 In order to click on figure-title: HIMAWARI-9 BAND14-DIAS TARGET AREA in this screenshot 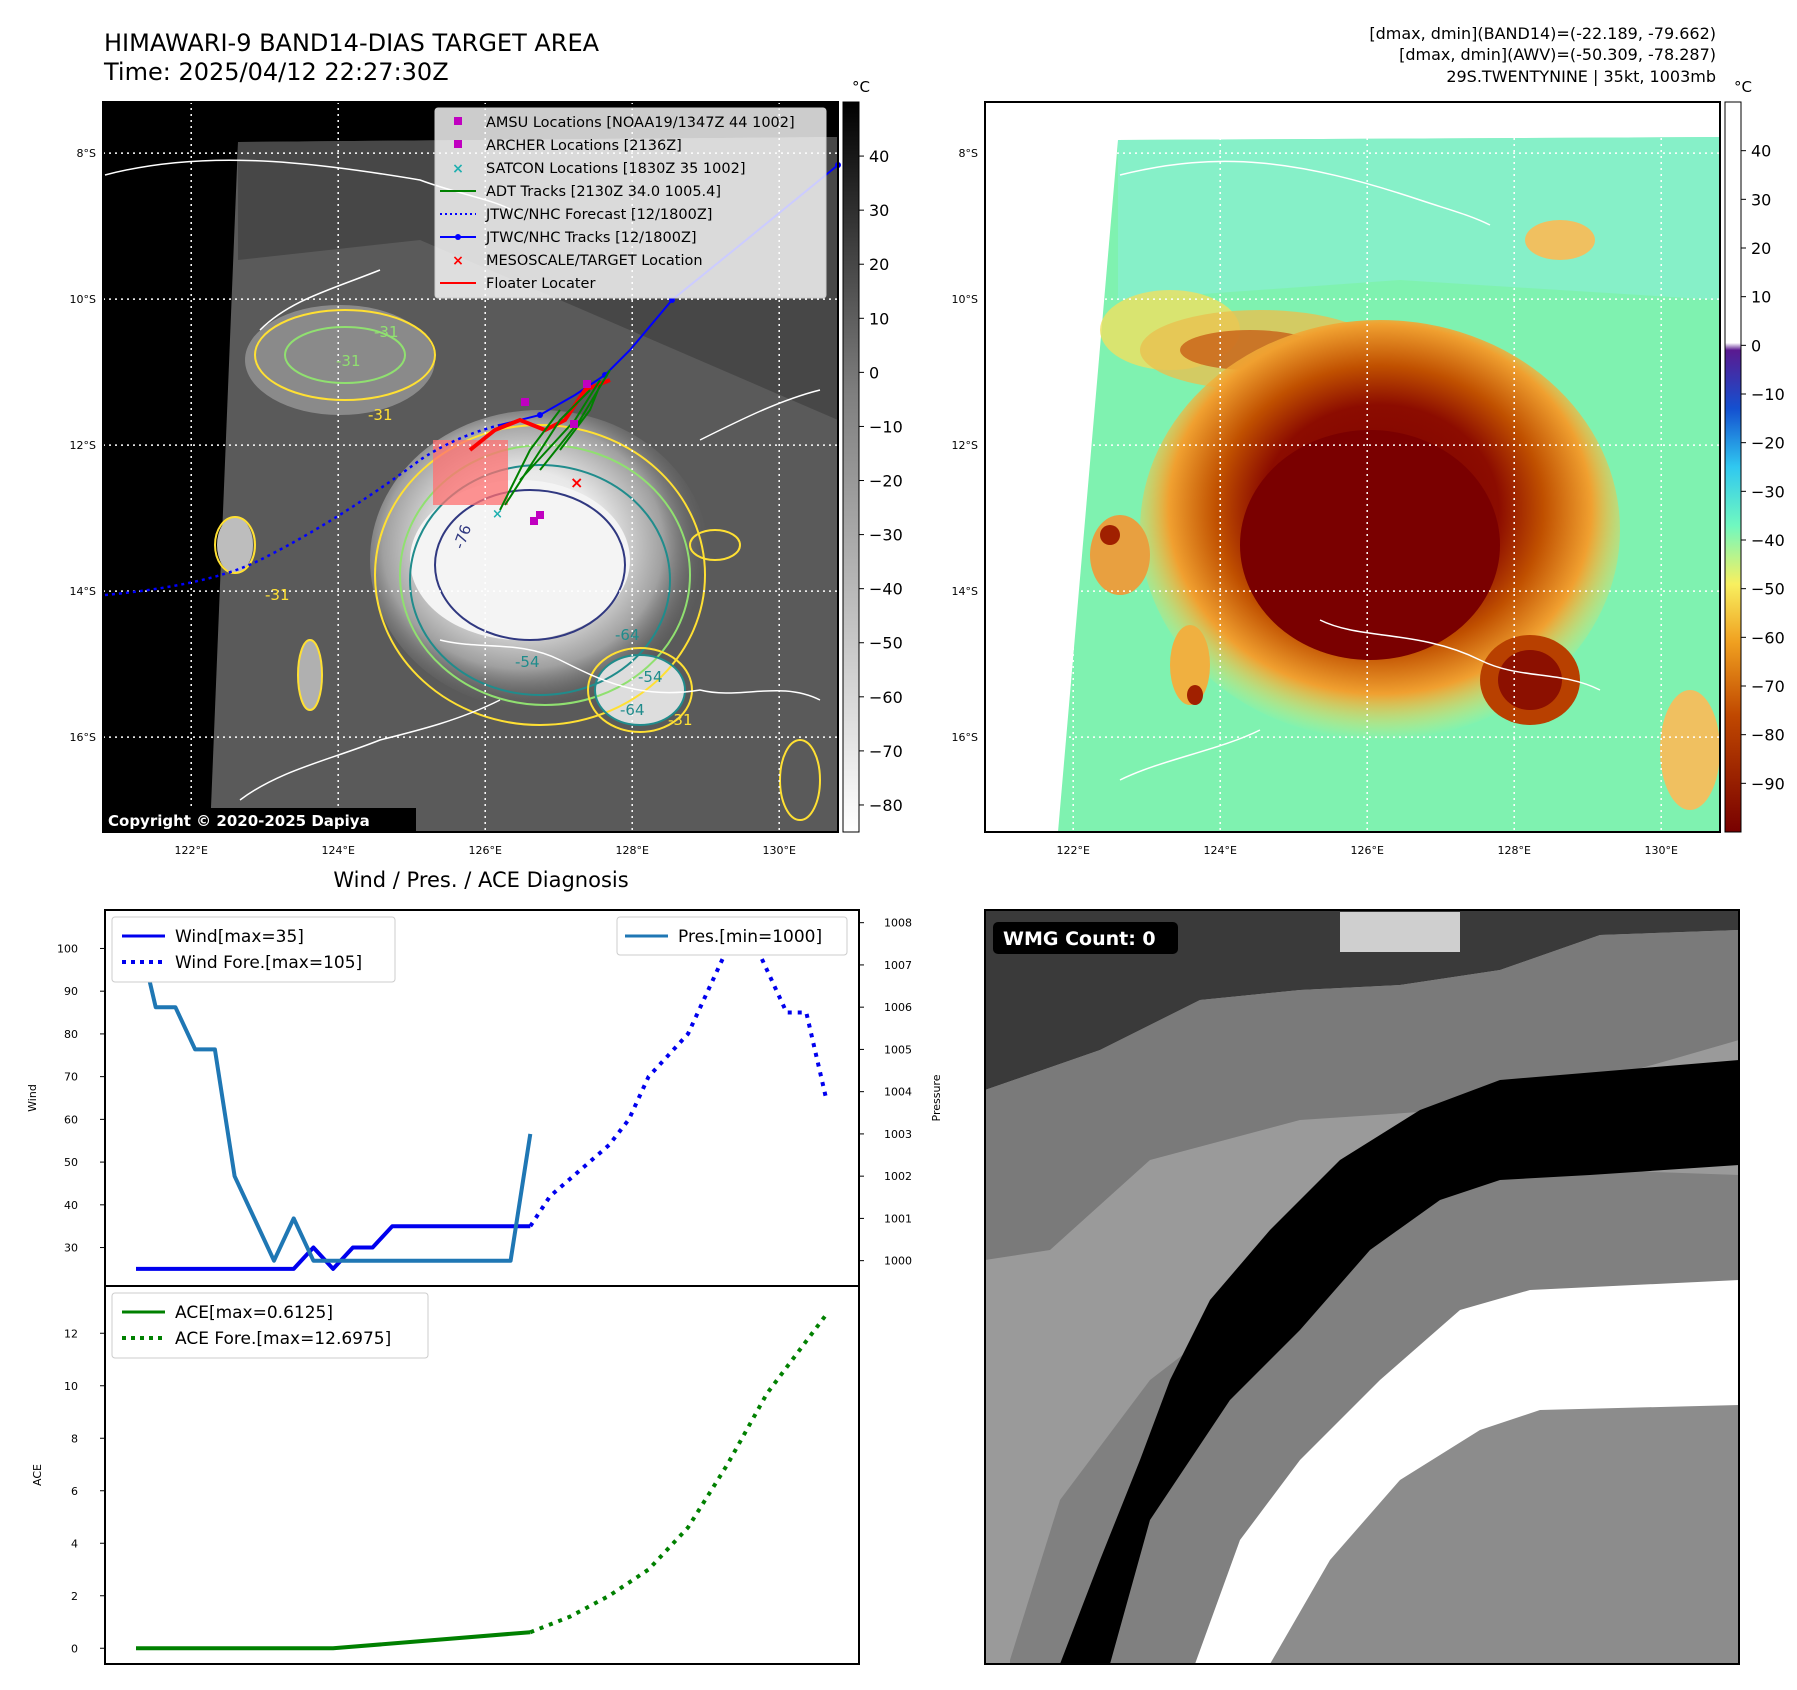, I will do `click(352, 43)`.